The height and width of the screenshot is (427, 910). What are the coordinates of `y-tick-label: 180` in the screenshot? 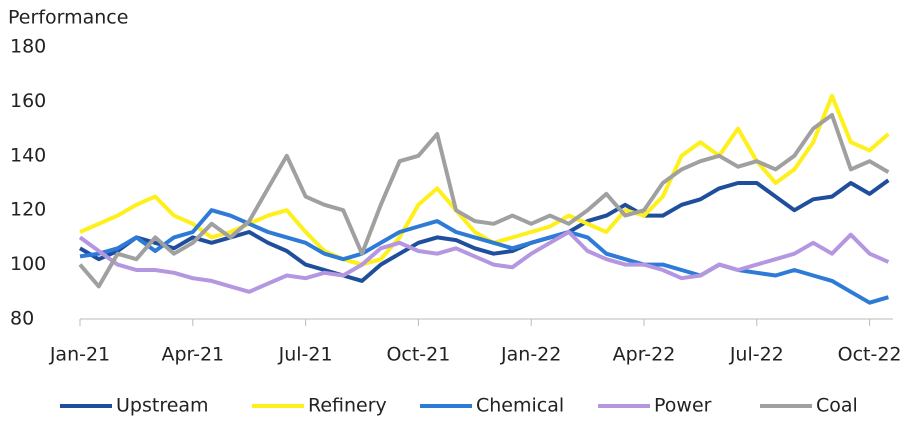 It's located at (28, 47).